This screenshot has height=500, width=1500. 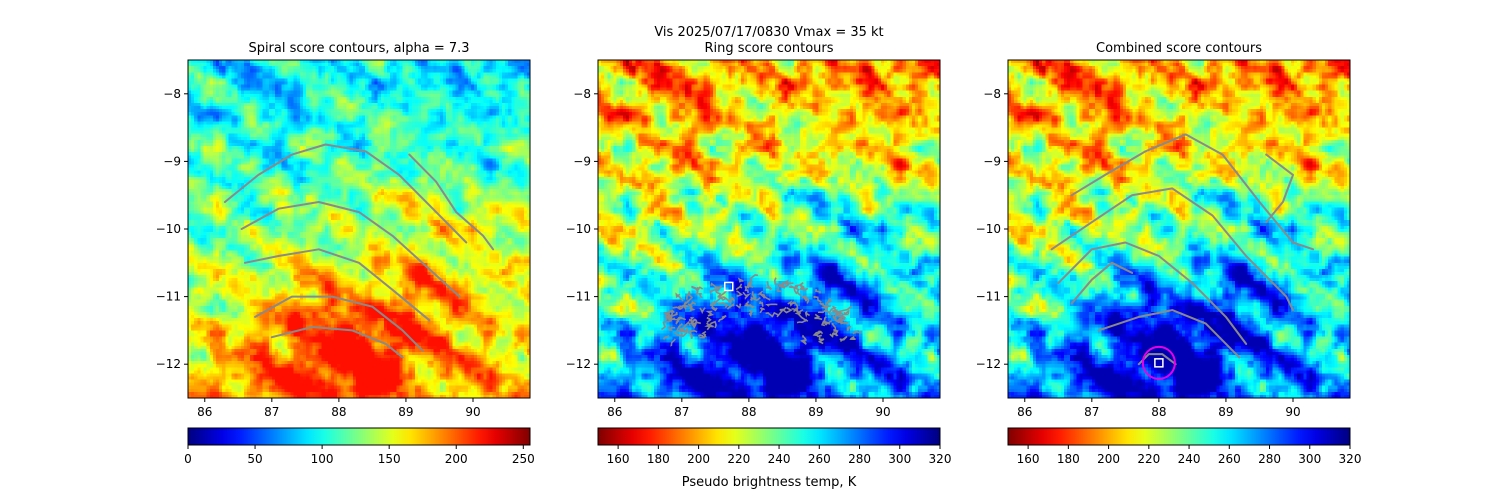 I want to click on colorbar-tick-label: 260, so click(x=1229, y=459).